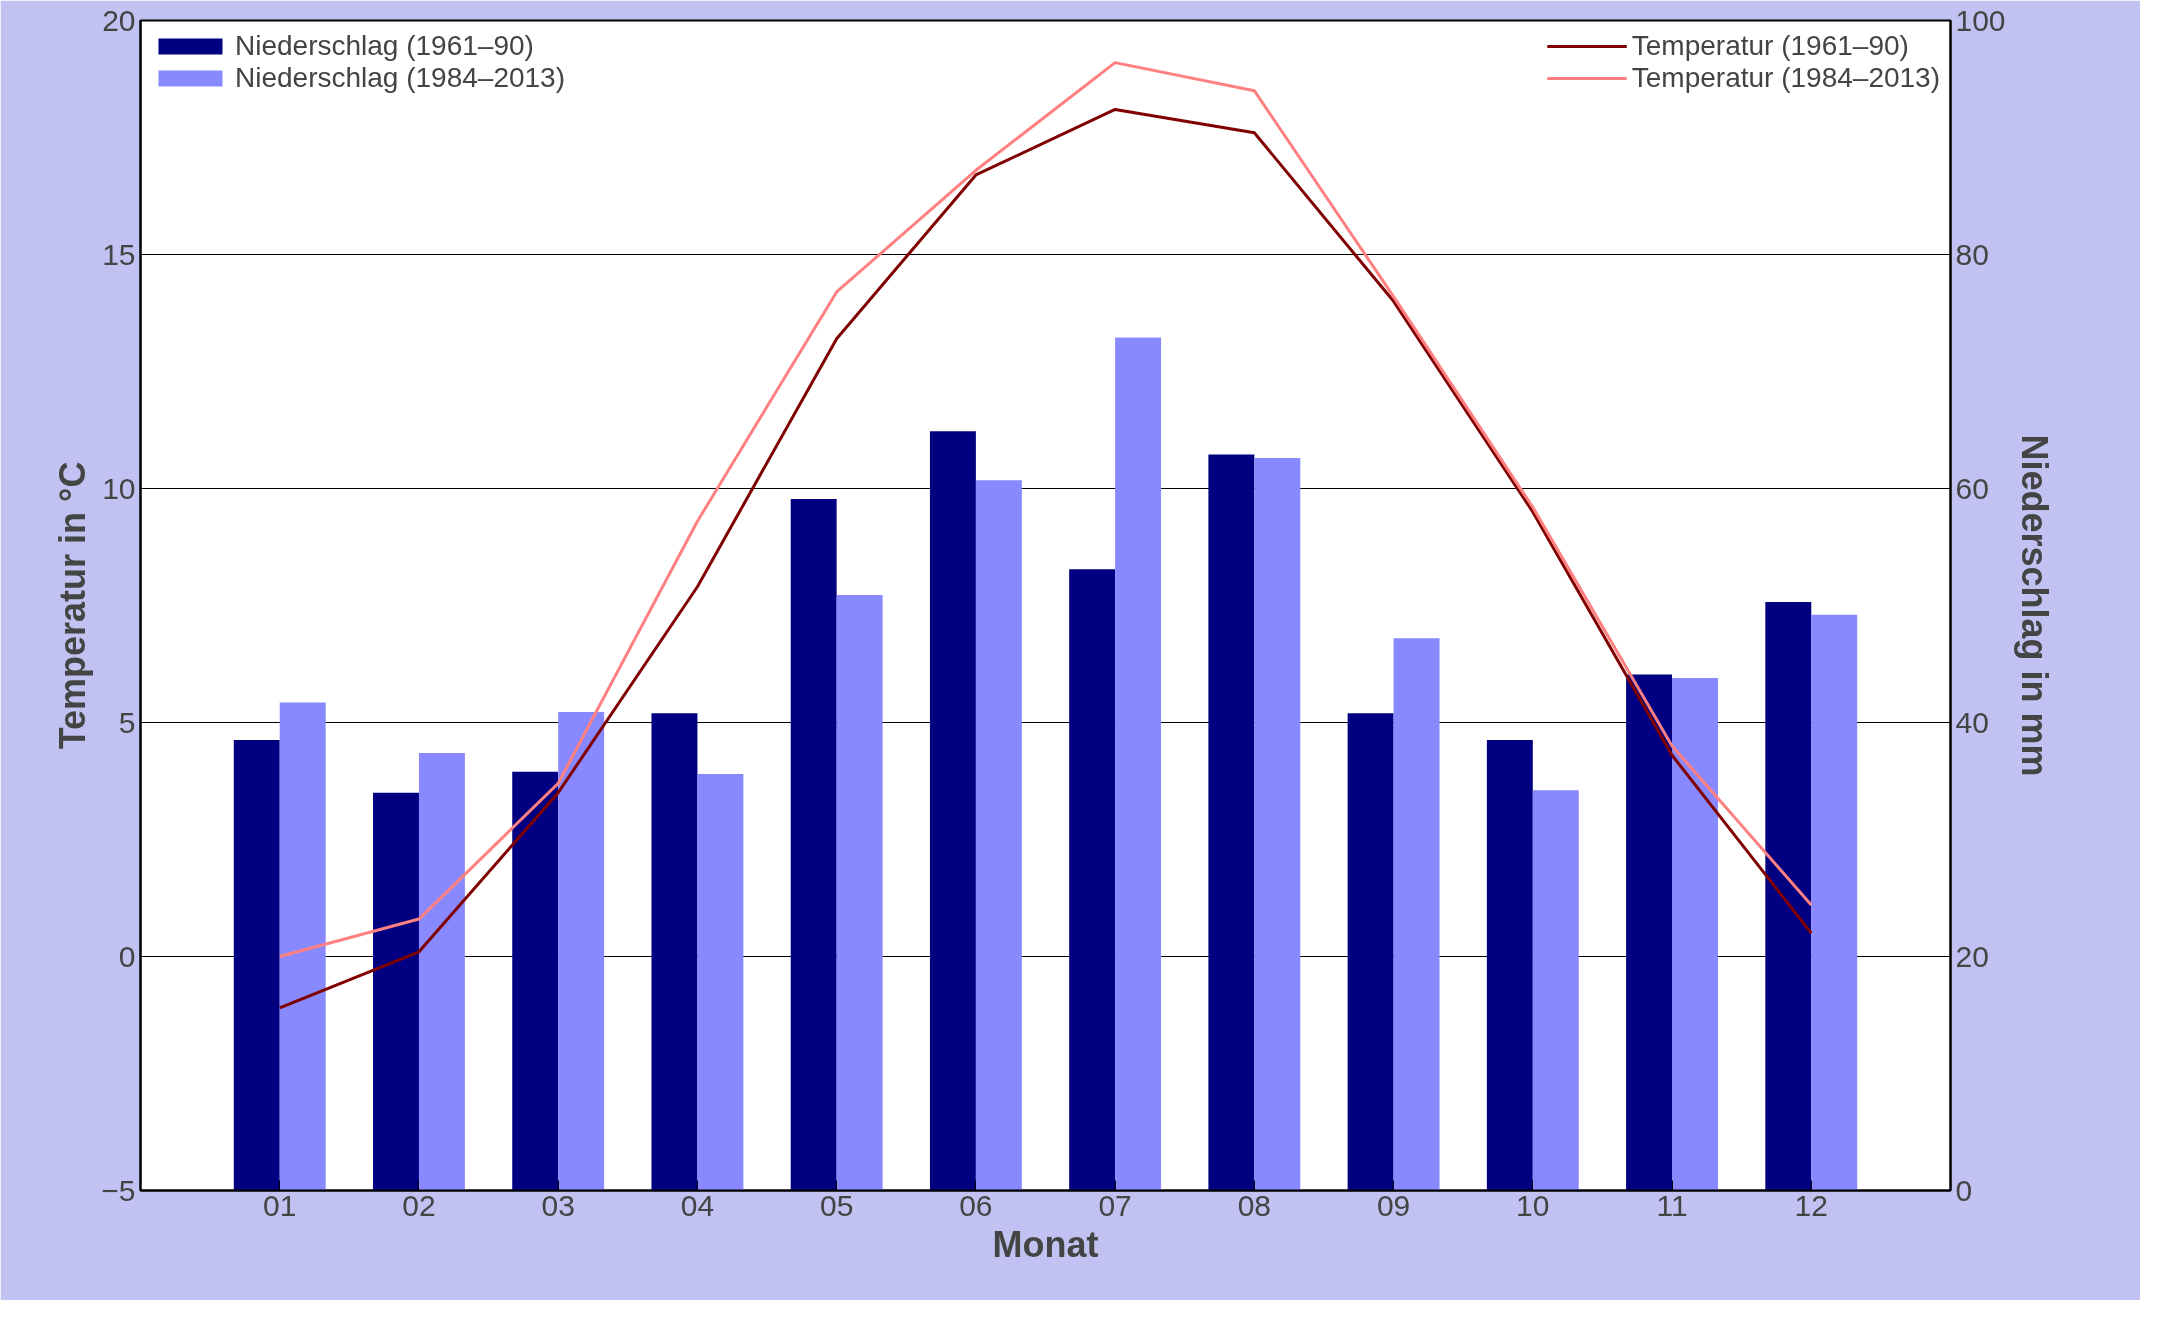  What do you see at coordinates (976, 1205) in the screenshot?
I see `x-tick-label: 06` at bounding box center [976, 1205].